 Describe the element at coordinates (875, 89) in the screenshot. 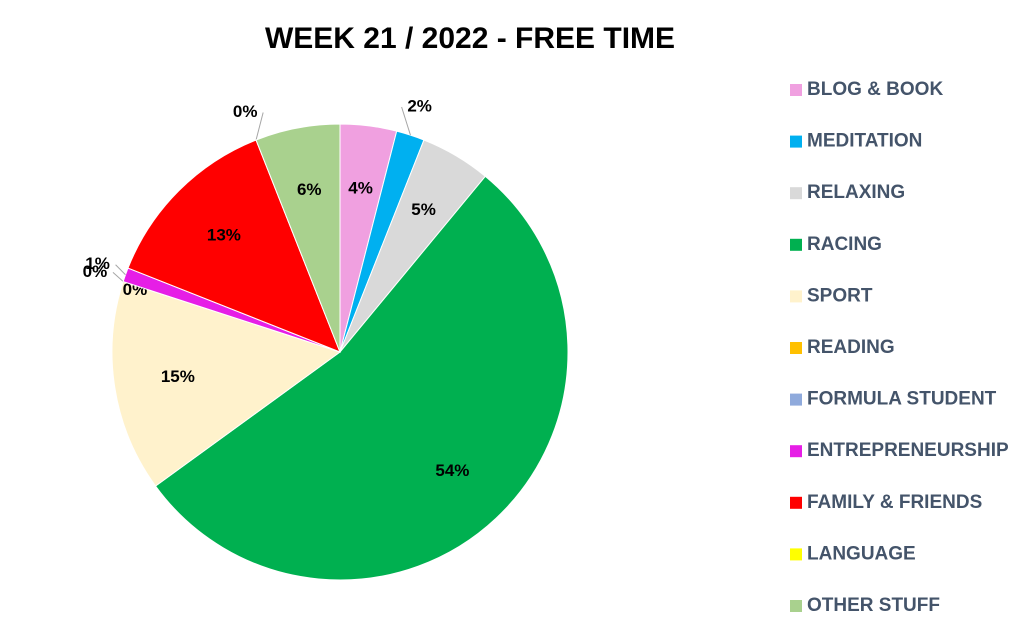

I see `legend-label: BLOG & BOOK` at that location.